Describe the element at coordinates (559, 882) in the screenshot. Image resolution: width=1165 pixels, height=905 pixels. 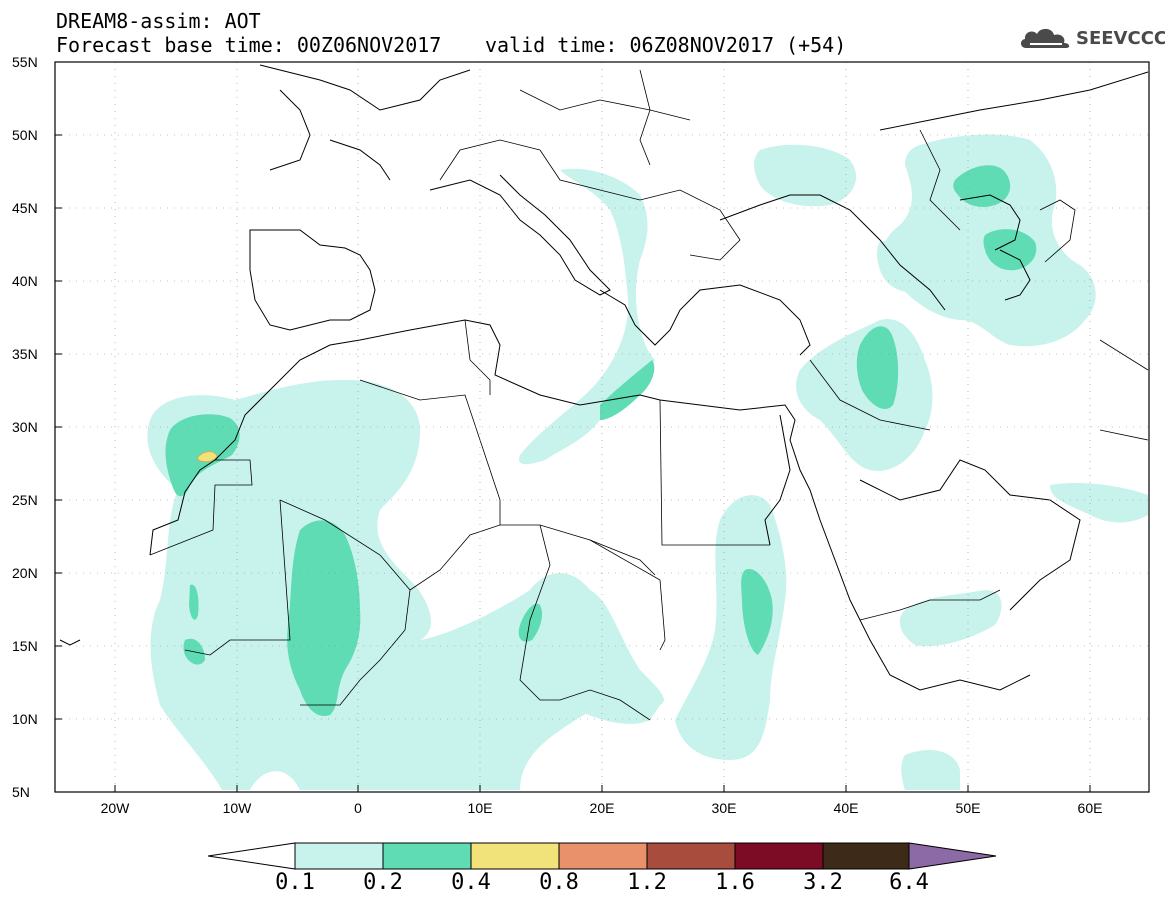
I see `colorbar-label: 0.8` at that location.